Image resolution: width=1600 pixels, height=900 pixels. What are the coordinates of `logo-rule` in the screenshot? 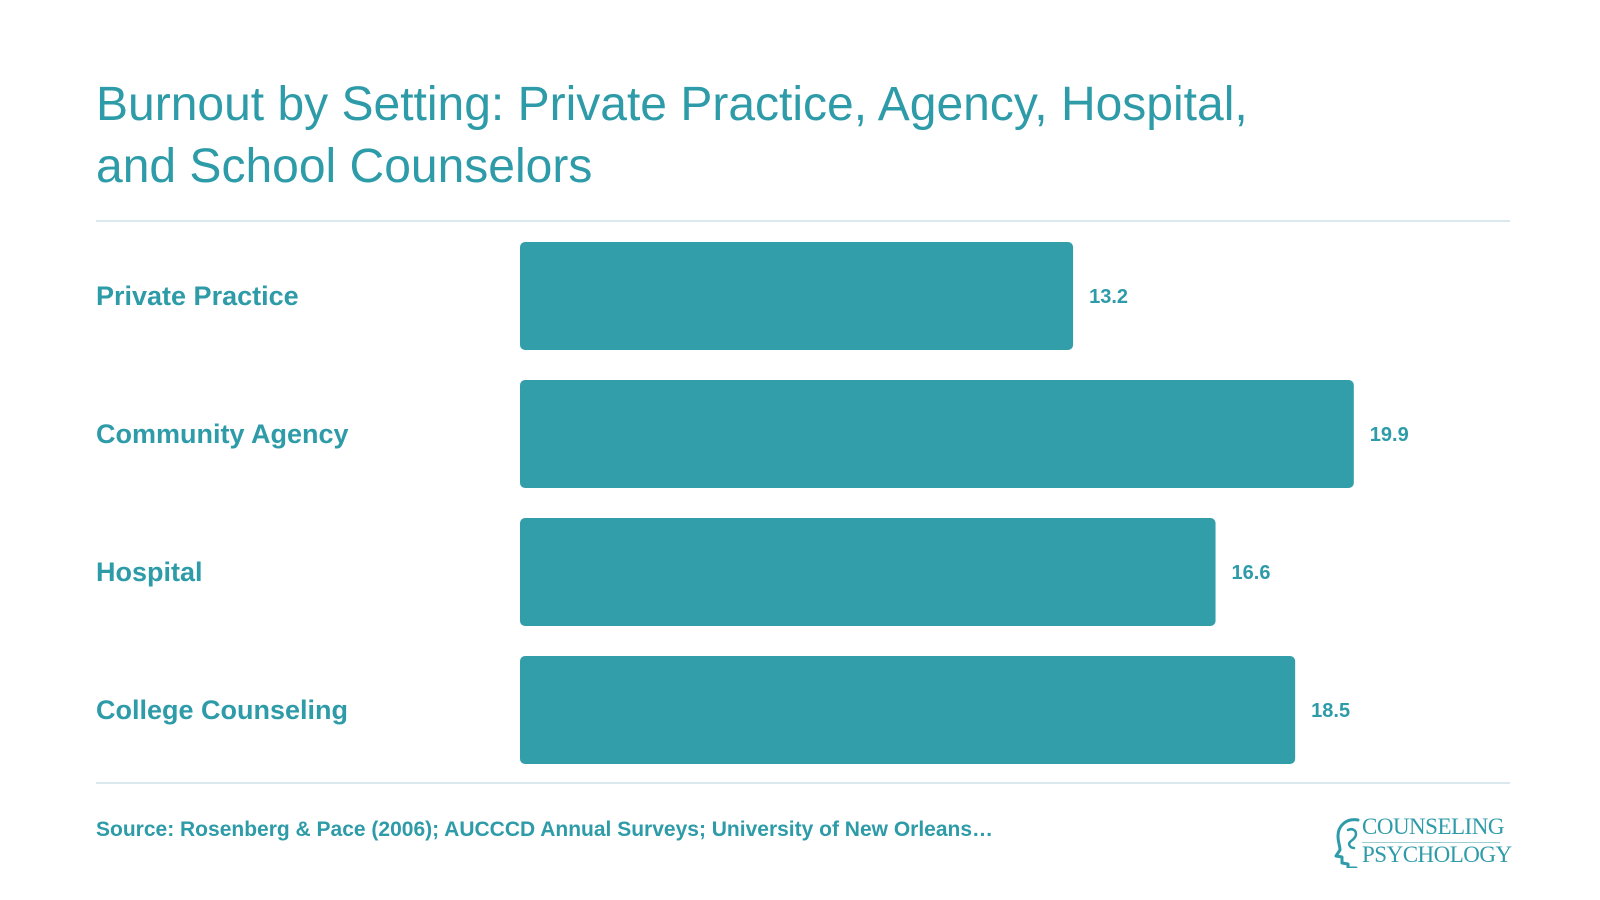 It's located at (1431, 842).